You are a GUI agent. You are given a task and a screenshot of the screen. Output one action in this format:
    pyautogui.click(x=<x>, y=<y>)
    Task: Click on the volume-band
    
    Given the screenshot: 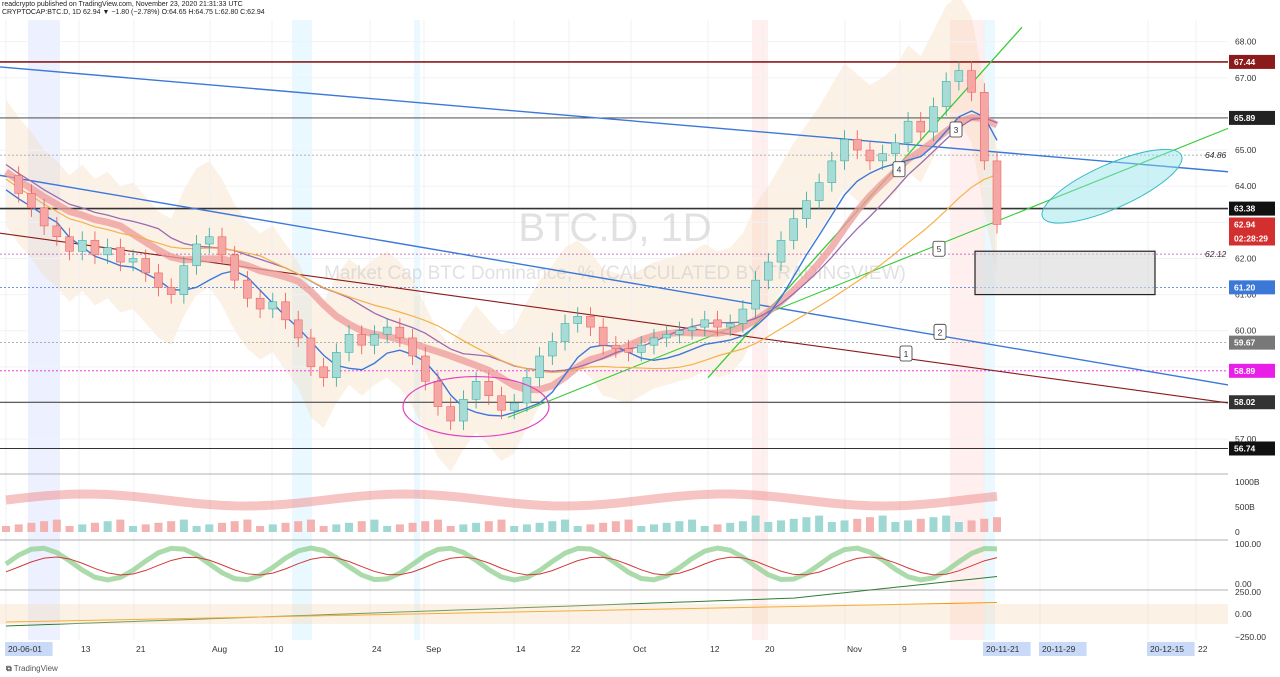 What is the action you would take?
    pyautogui.click(x=501, y=500)
    